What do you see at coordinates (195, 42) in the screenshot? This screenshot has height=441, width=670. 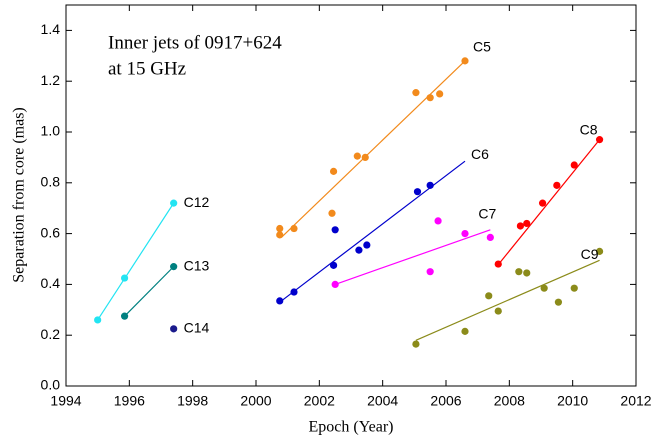 I see `annotation: Inner jets of 0917+624` at bounding box center [195, 42].